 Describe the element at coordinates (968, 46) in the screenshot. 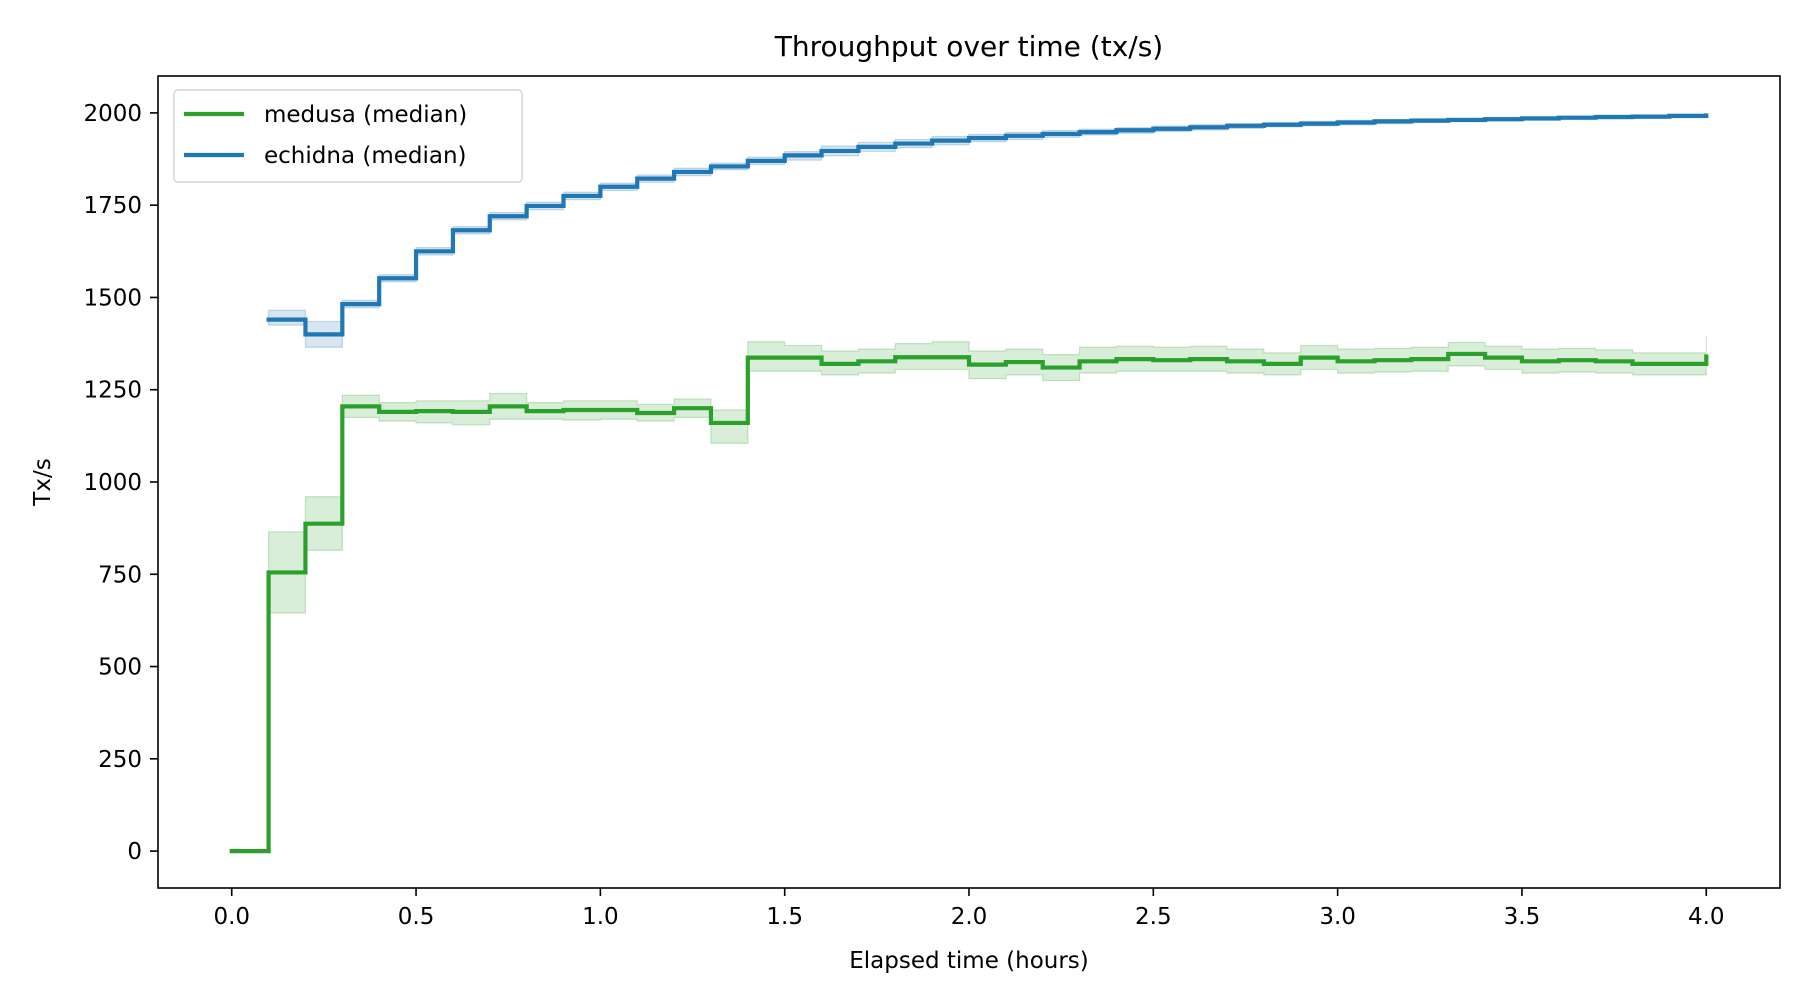

I see `chart-title: Throughput over time (tx/s)` at that location.